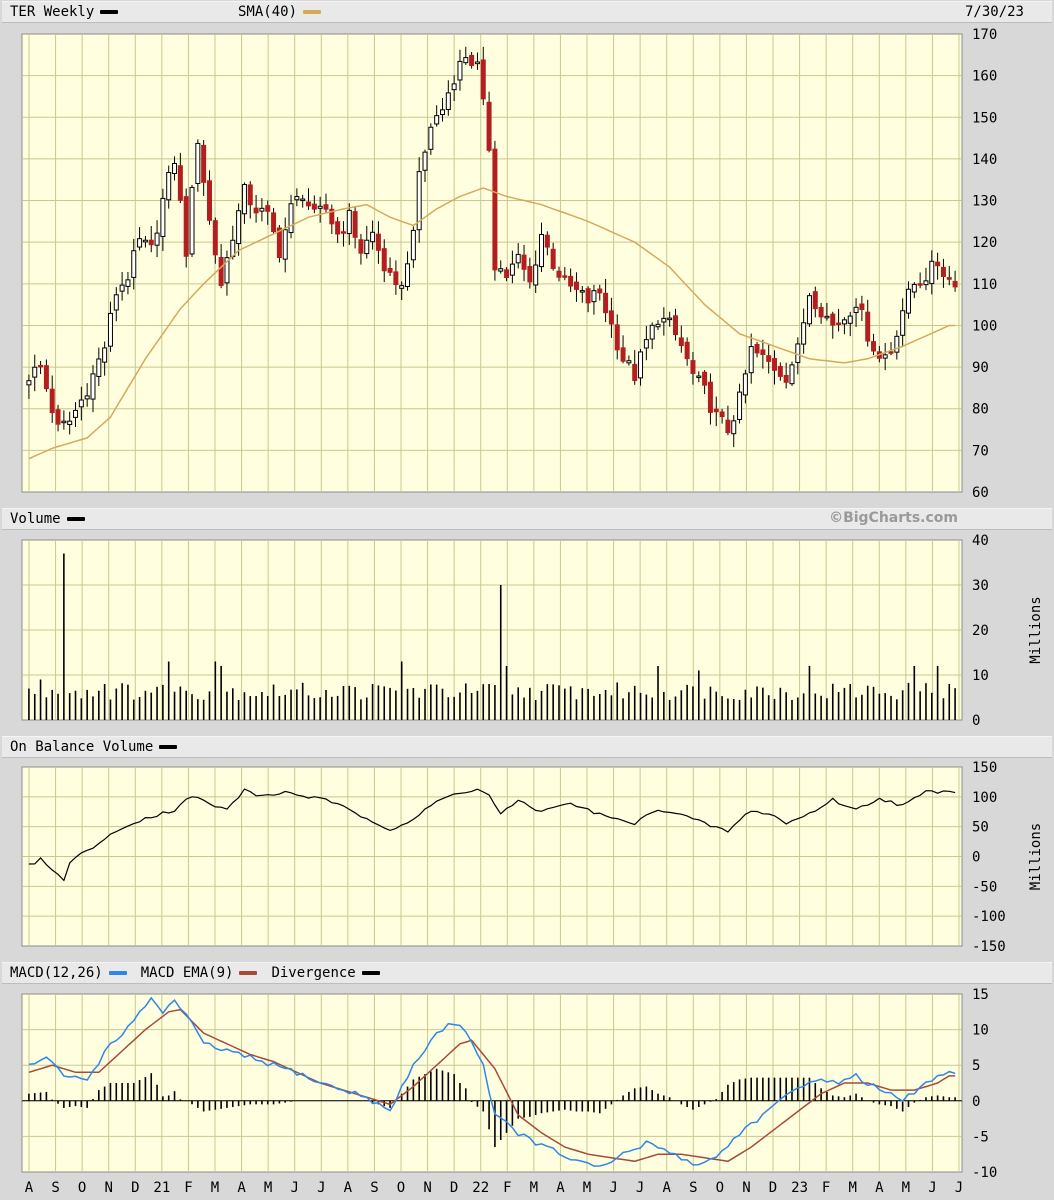 Image resolution: width=1054 pixels, height=1200 pixels. Describe the element at coordinates (248, 973) in the screenshot. I see `macd-ema-legend-swatch` at that location.